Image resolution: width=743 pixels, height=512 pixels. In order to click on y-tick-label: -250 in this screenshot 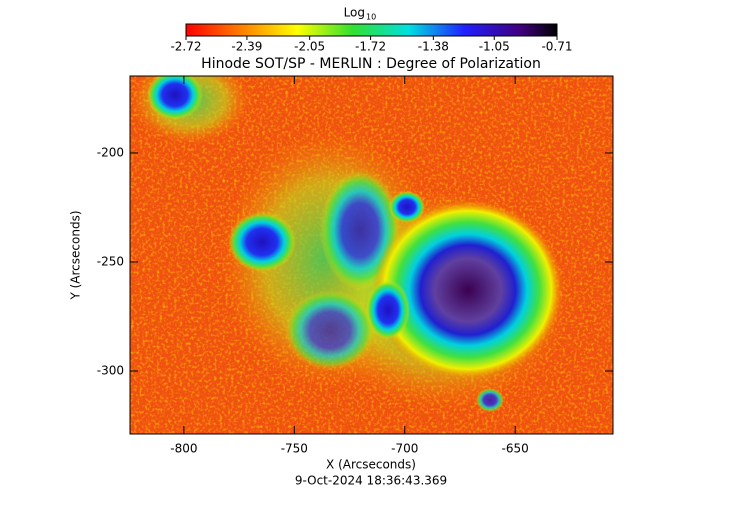, I will do `click(110, 261)`.